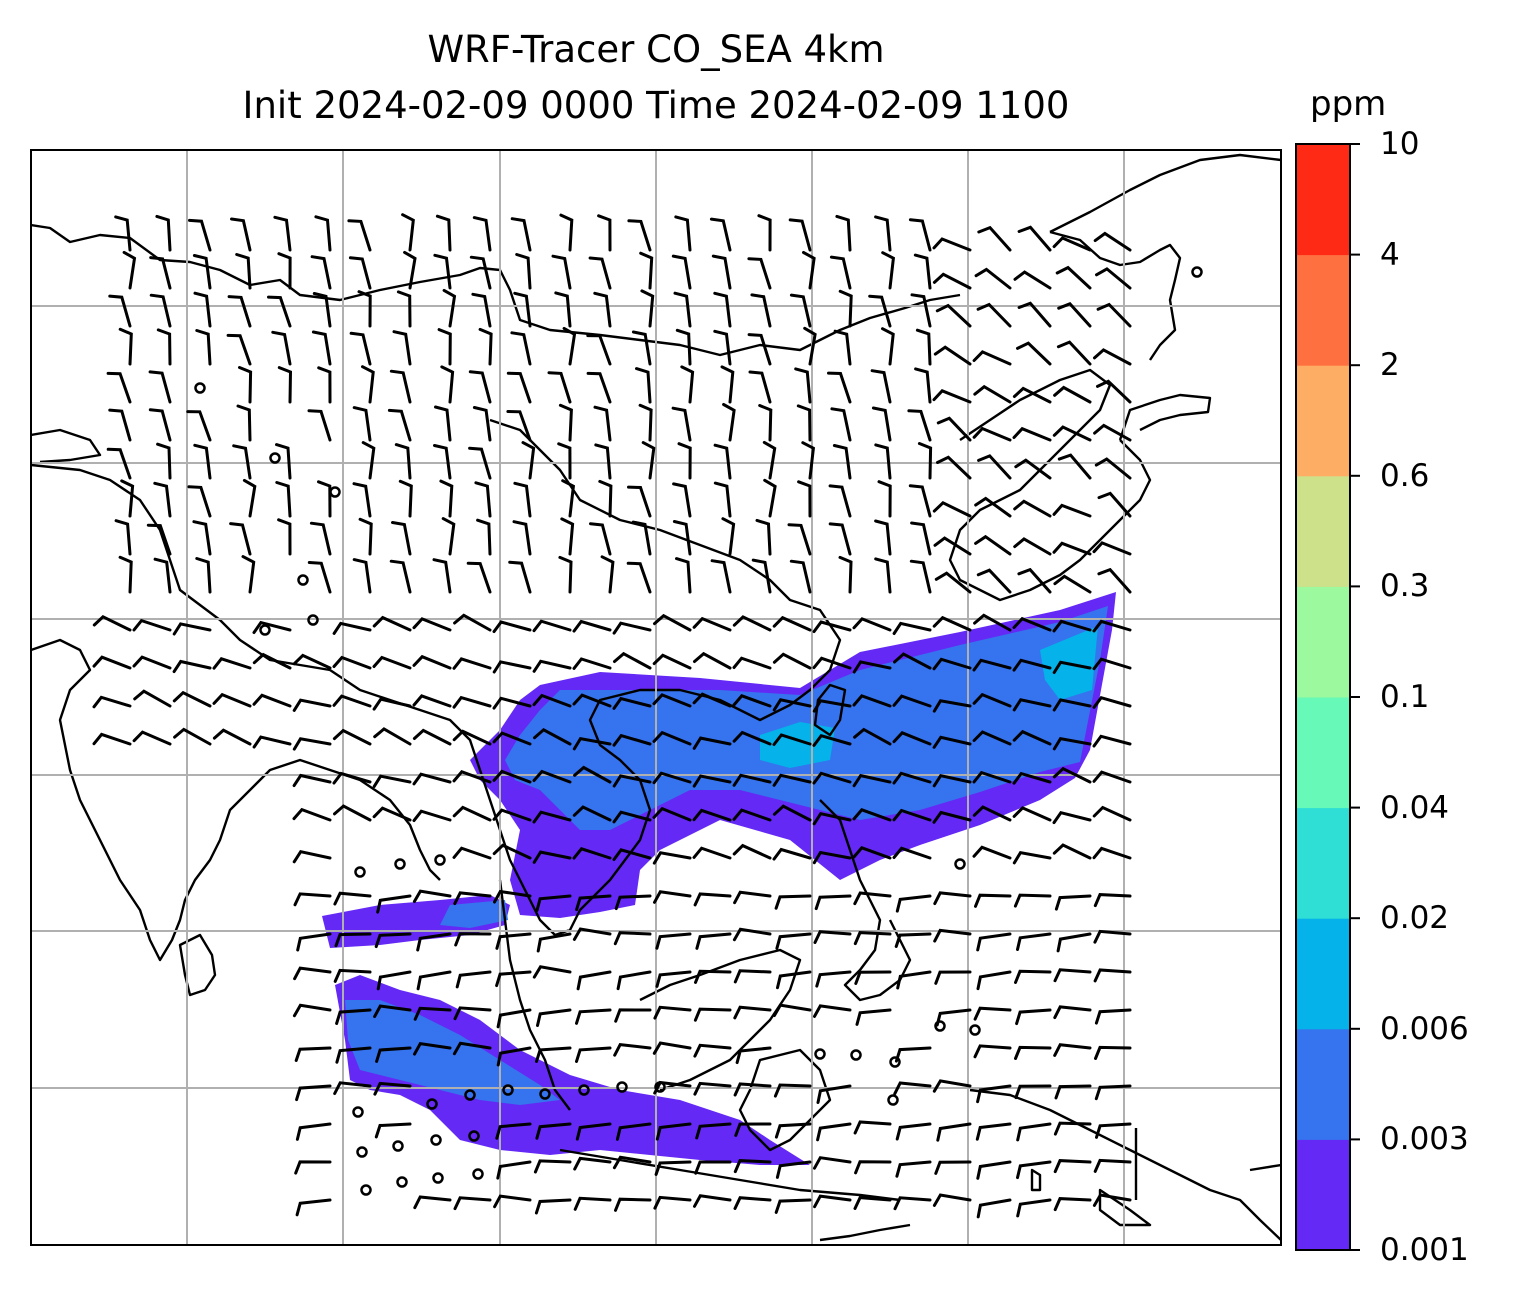 This screenshot has width=1528, height=1306. I want to click on colorbar-tick-label: 0.04, so click(1415, 807).